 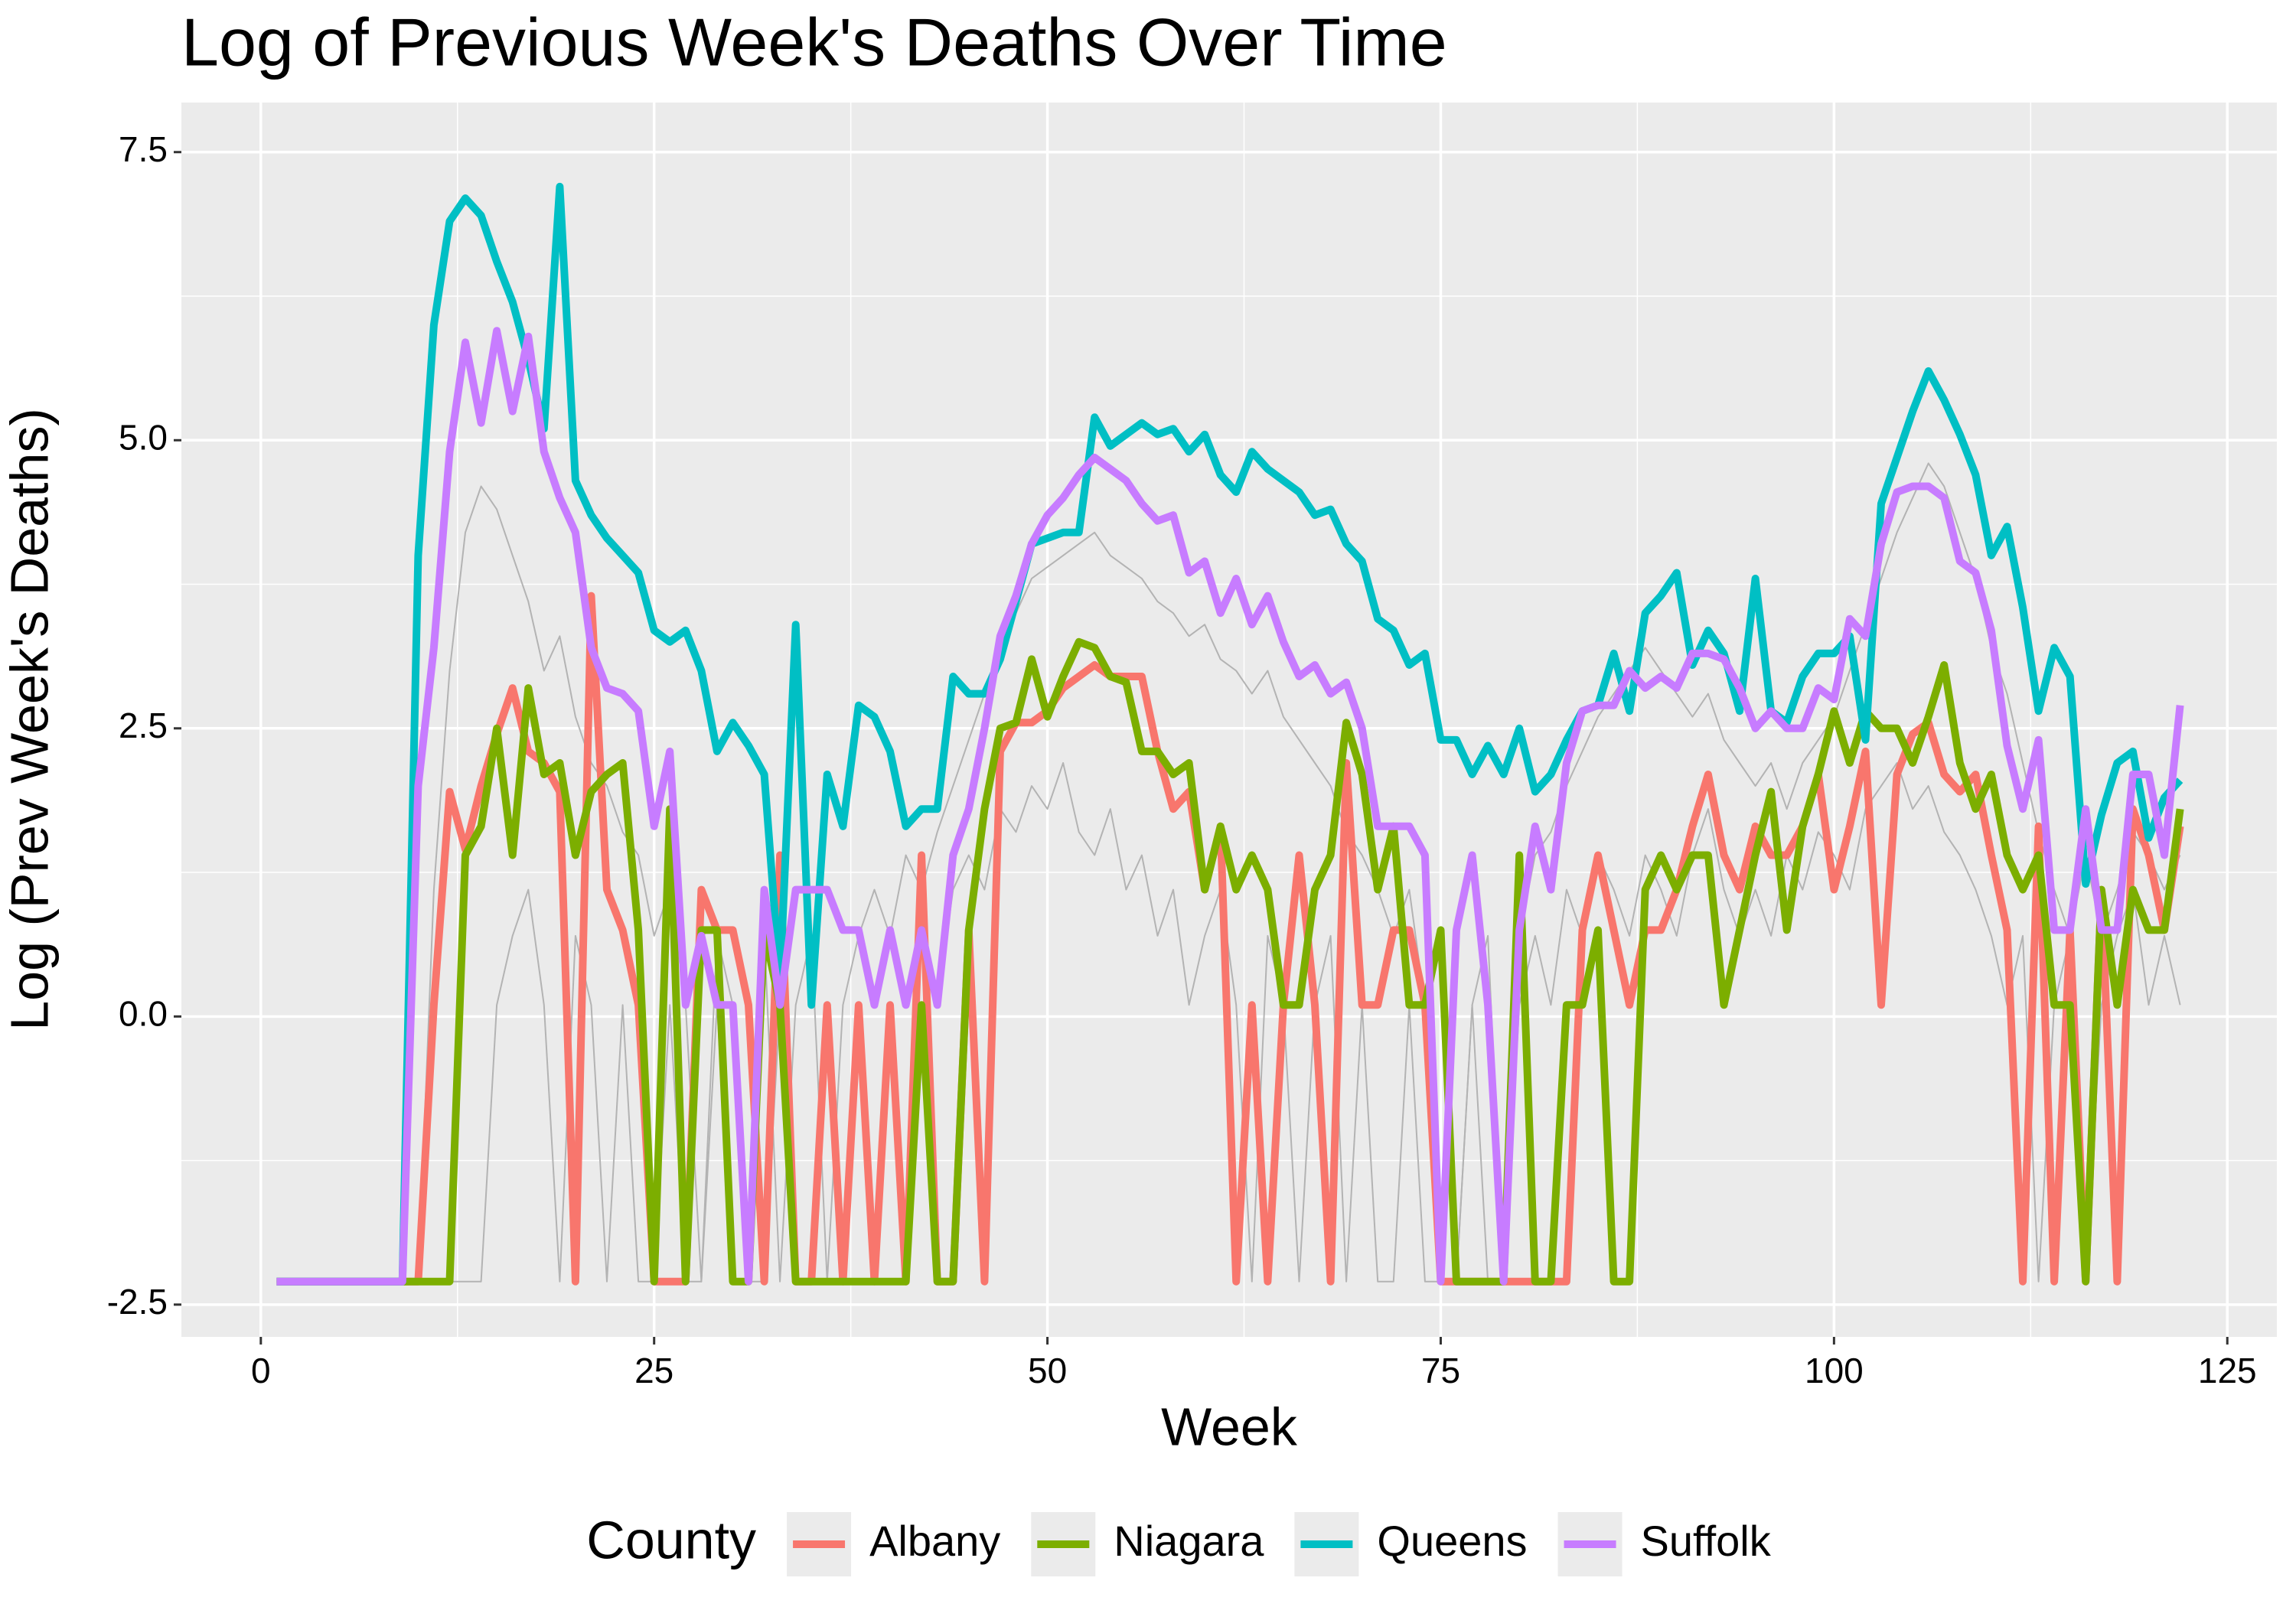 What do you see at coordinates (1834, 1370) in the screenshot?
I see `x-tick-label: 100` at bounding box center [1834, 1370].